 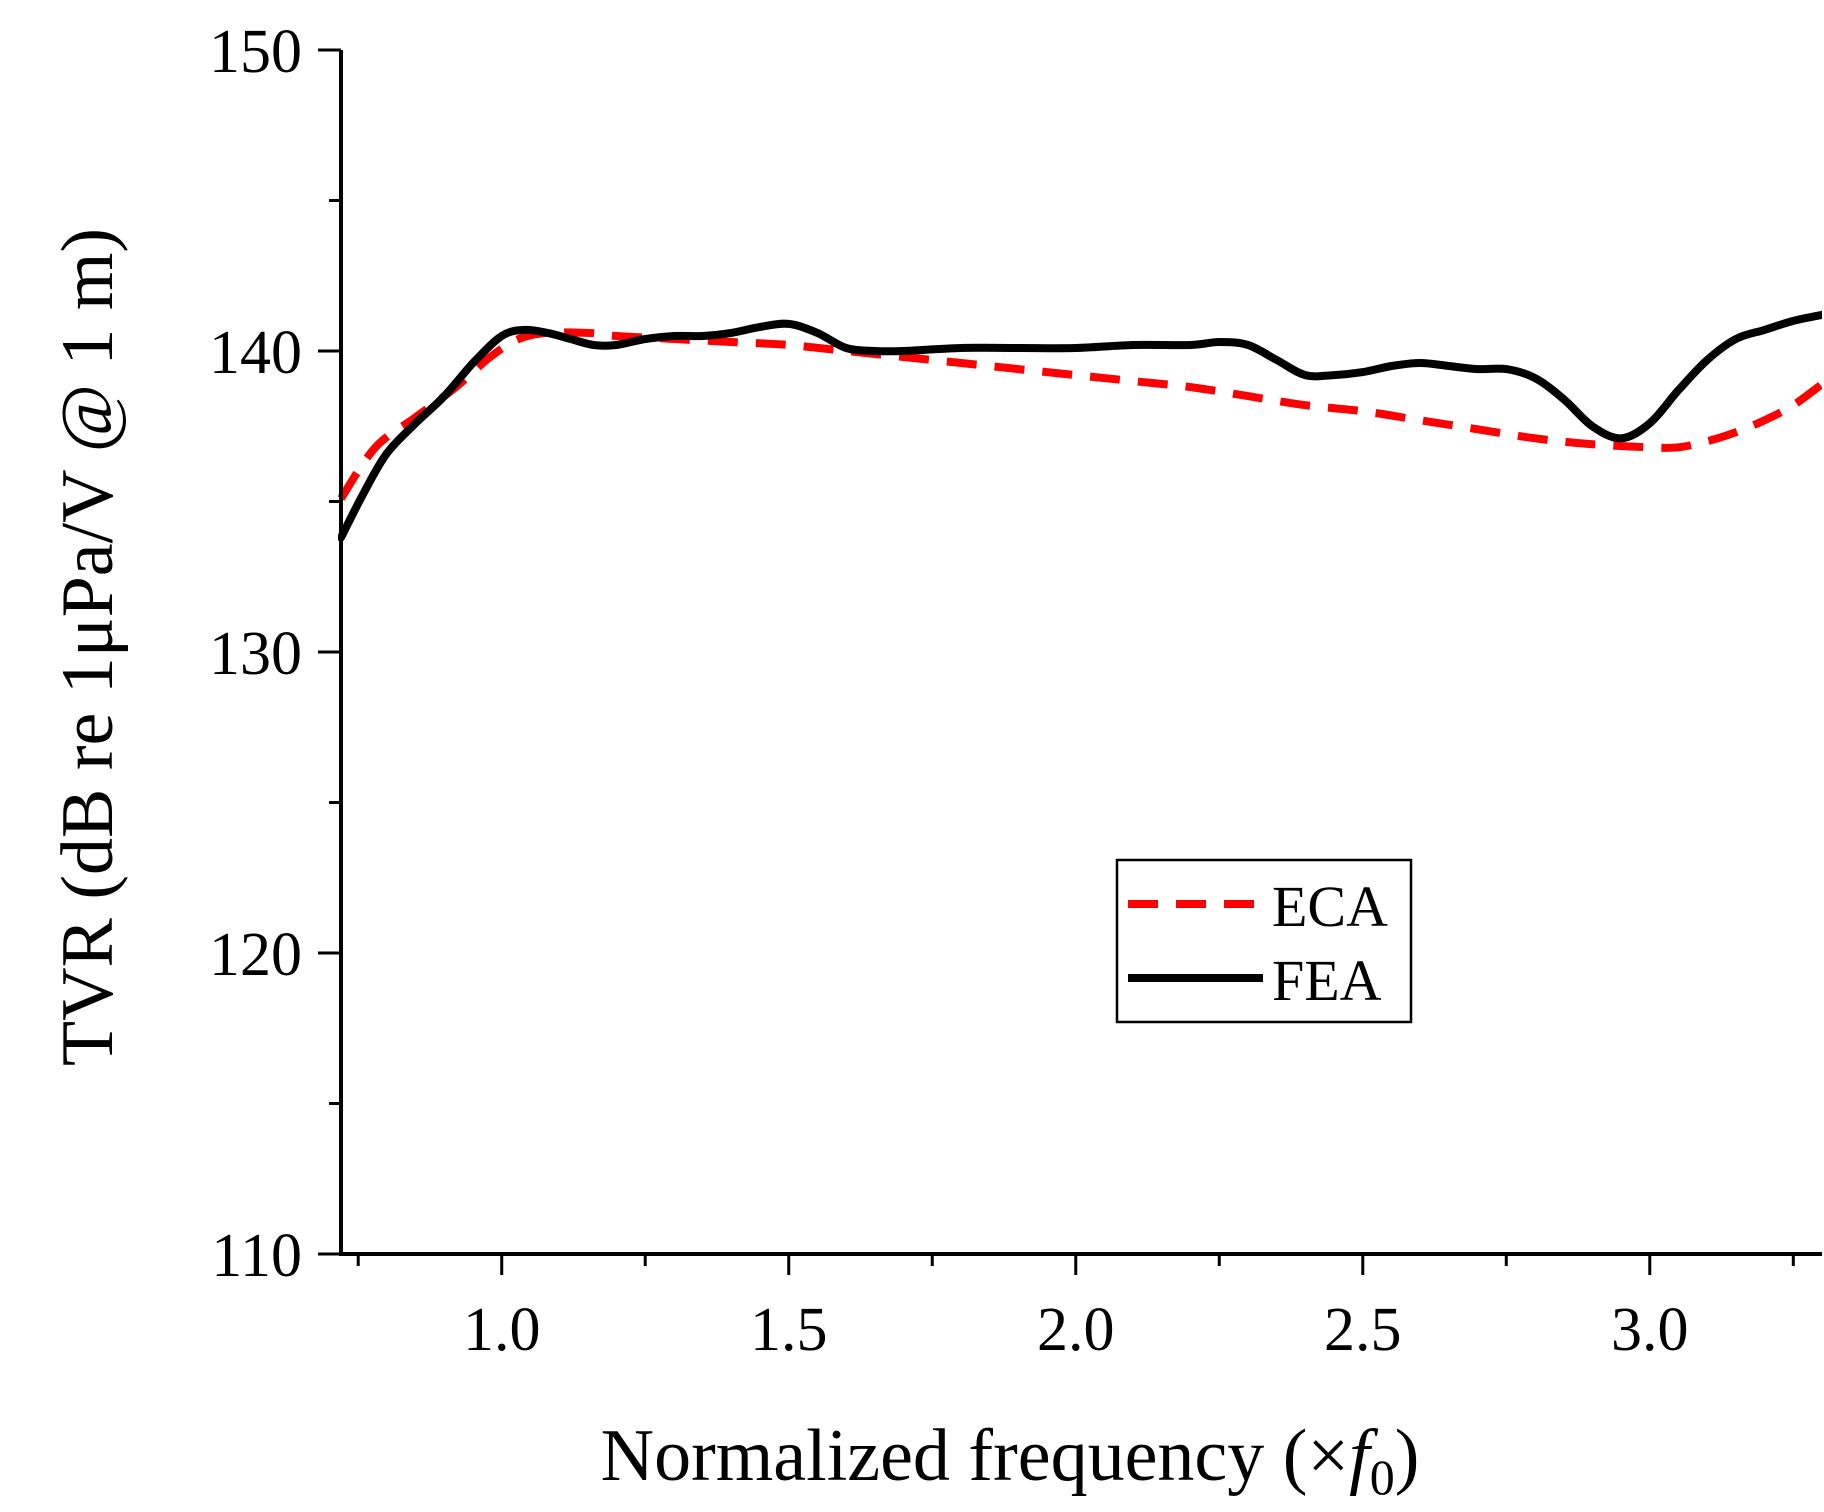 I want to click on y-tick-label: 150, so click(x=255, y=52).